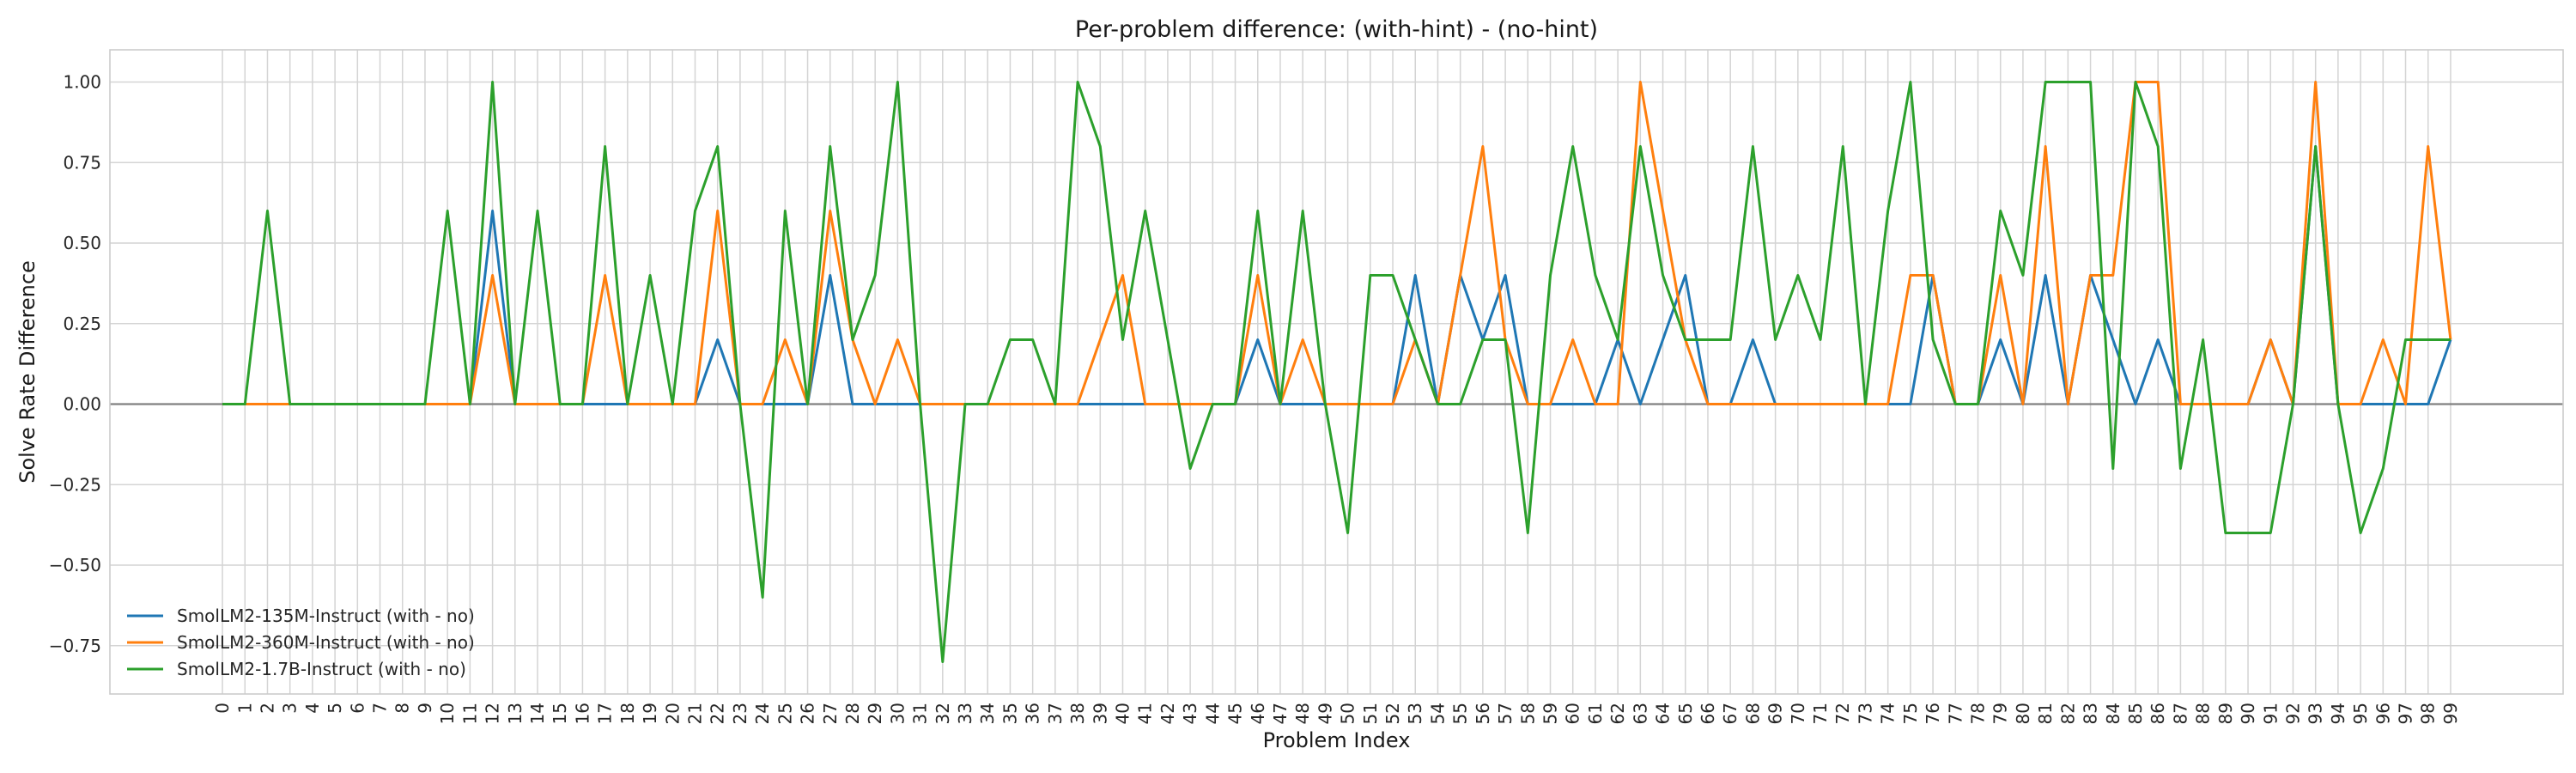  I want to click on x-tick-label: 47, so click(1280, 713).